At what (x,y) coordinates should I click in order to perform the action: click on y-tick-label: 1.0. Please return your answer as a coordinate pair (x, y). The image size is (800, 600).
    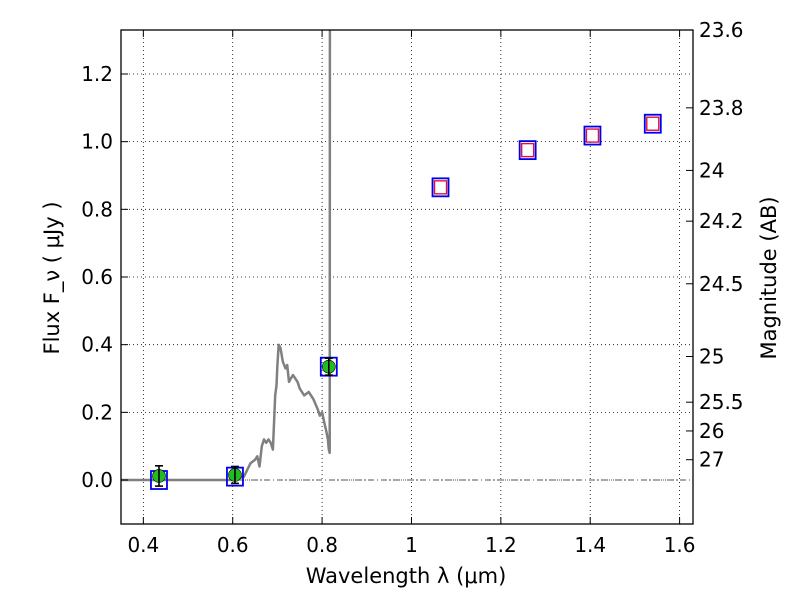
    Looking at the image, I should click on (97, 142).